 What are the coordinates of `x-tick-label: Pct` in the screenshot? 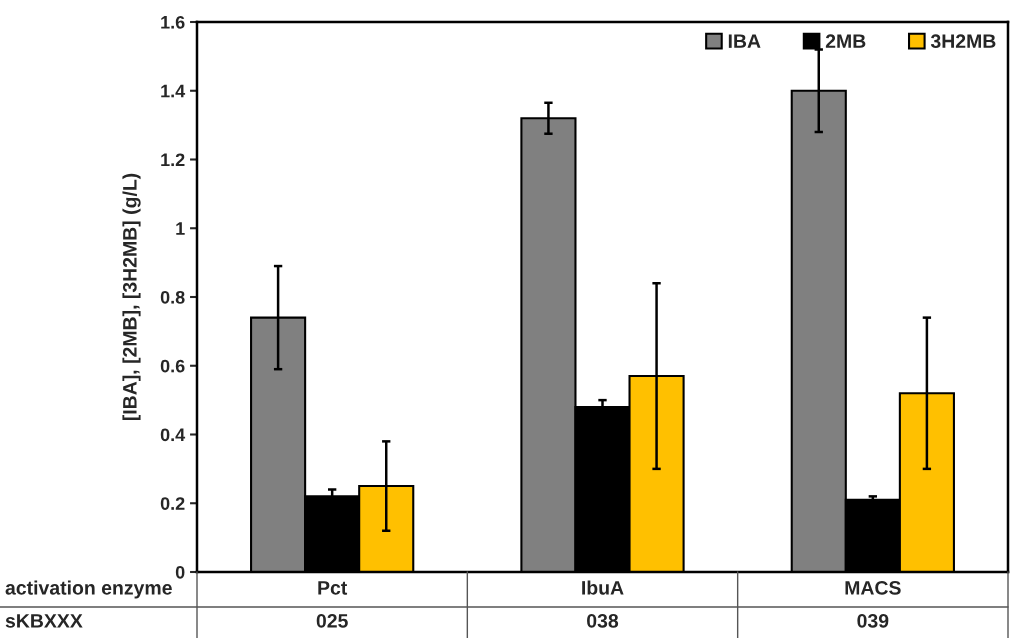 It's located at (333, 588).